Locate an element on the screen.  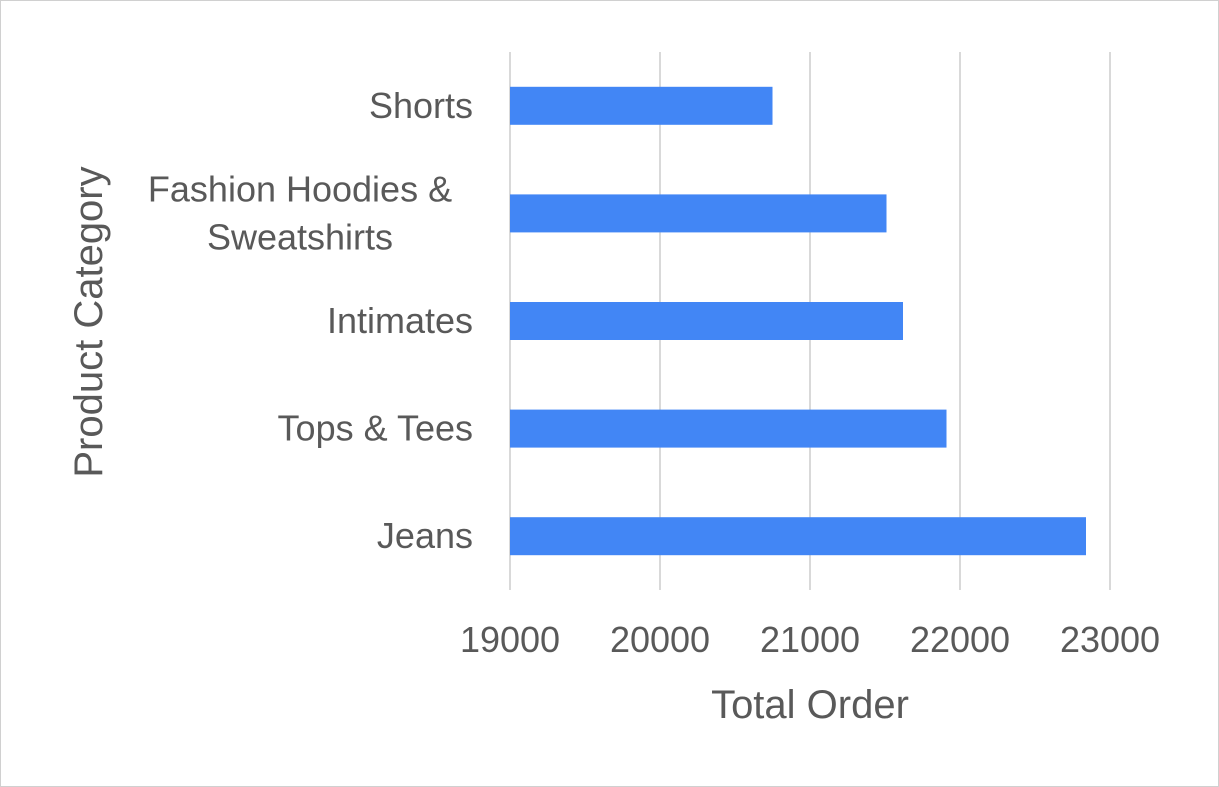
x-tick-labels: 19000 20000 21000 22000 23000 is located at coordinates (810, 639).